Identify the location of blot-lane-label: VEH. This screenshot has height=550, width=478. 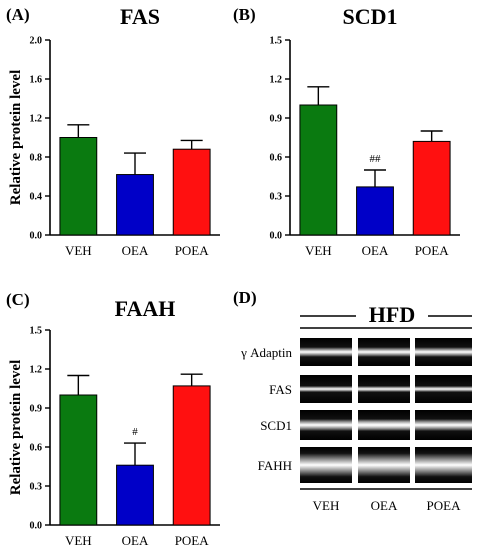
(326, 505).